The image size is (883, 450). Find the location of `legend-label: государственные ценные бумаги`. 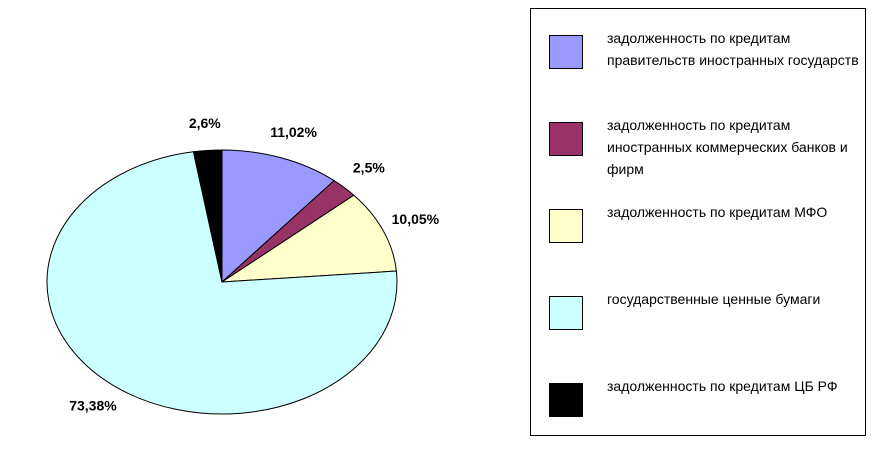

legend-label: государственные ценные бумаги is located at coordinates (714, 299).